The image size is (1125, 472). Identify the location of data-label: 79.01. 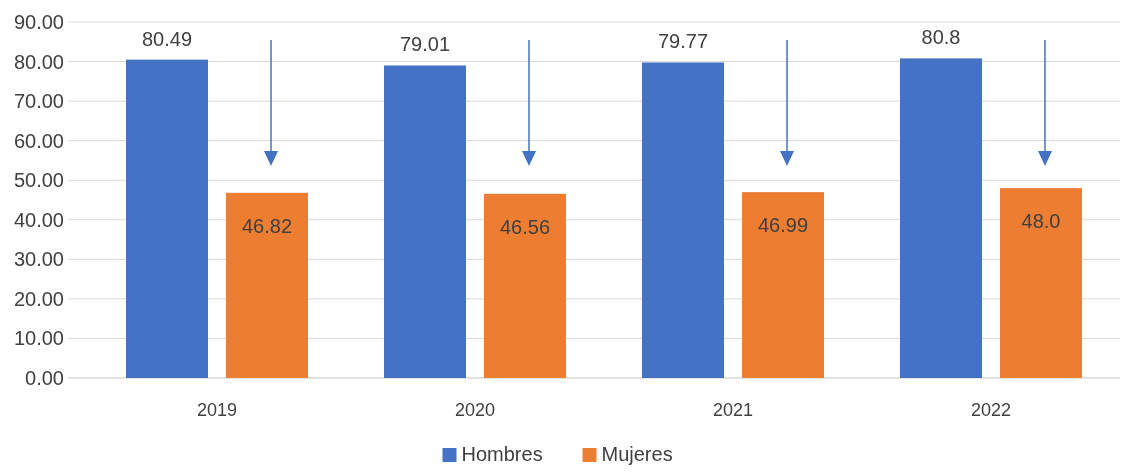
(425, 44).